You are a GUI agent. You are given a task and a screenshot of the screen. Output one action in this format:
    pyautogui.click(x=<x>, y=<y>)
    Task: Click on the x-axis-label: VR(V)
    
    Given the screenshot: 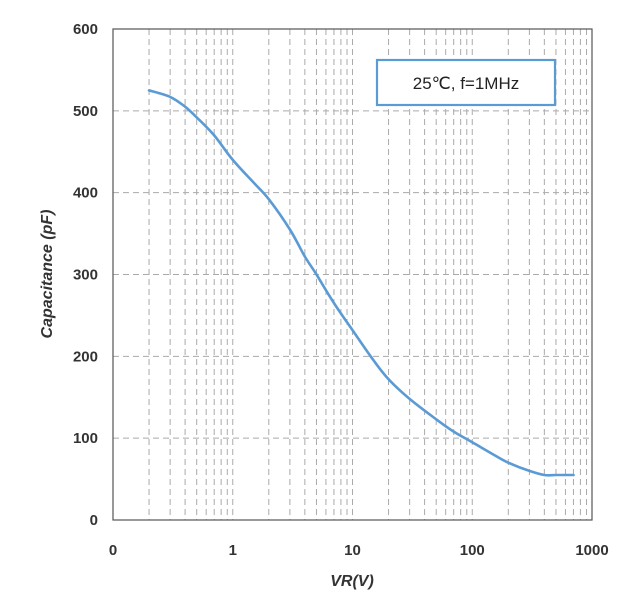 What is the action you would take?
    pyautogui.click(x=352, y=581)
    